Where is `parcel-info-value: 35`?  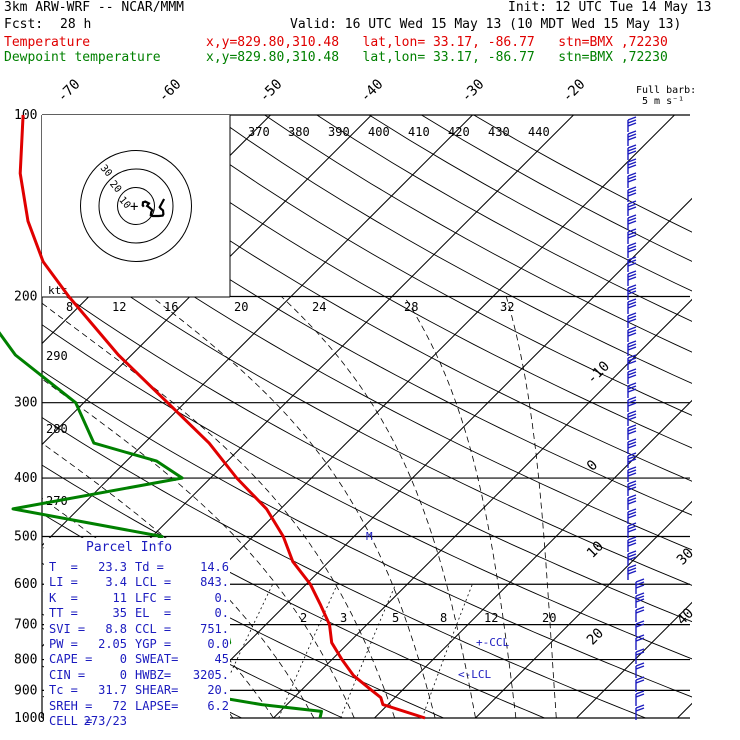
parcel-info-value: 35 is located at coordinates (119, 613).